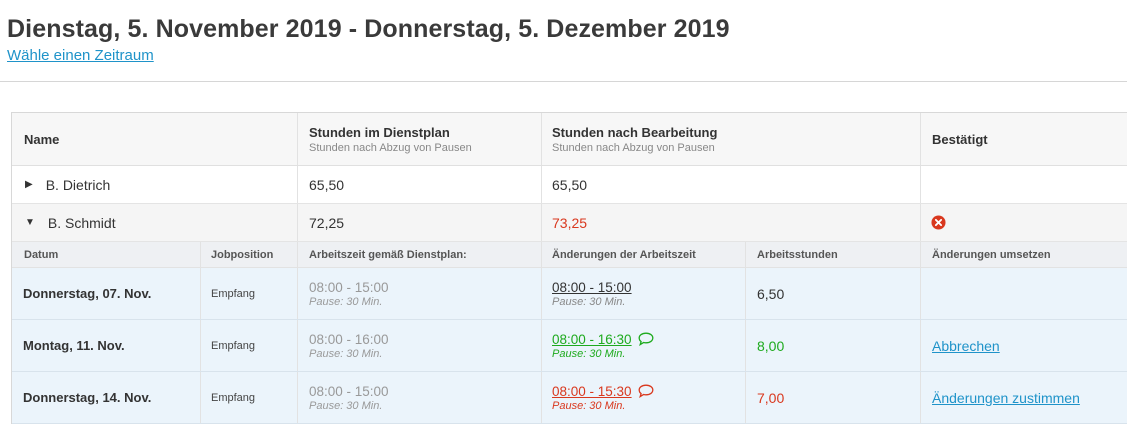 Image resolution: width=1127 pixels, height=424 pixels. I want to click on column-header-confirmed: Bestätigt, so click(960, 139).